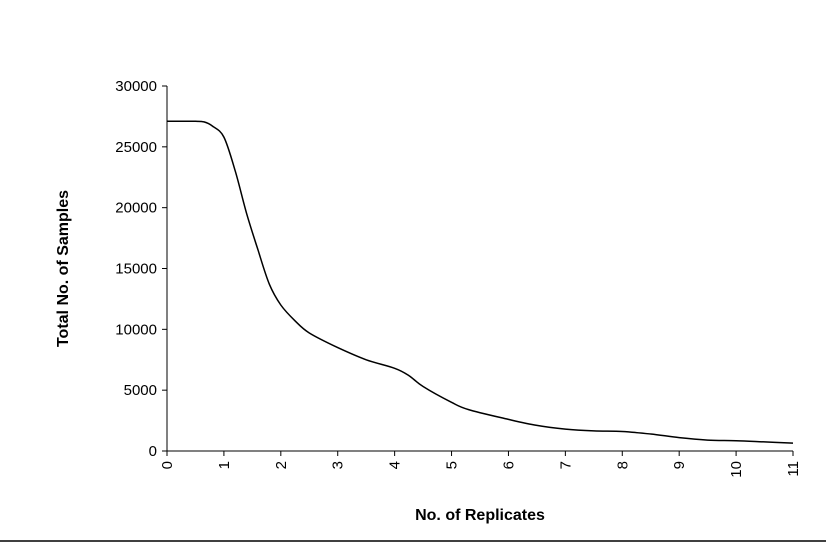 The image size is (826, 547). Describe the element at coordinates (136, 329) in the screenshot. I see `y-tick-label: 10000` at that location.